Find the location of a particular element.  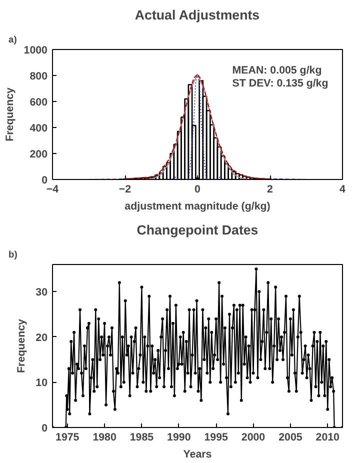

x-tick-label: 1995 is located at coordinates (216, 438).